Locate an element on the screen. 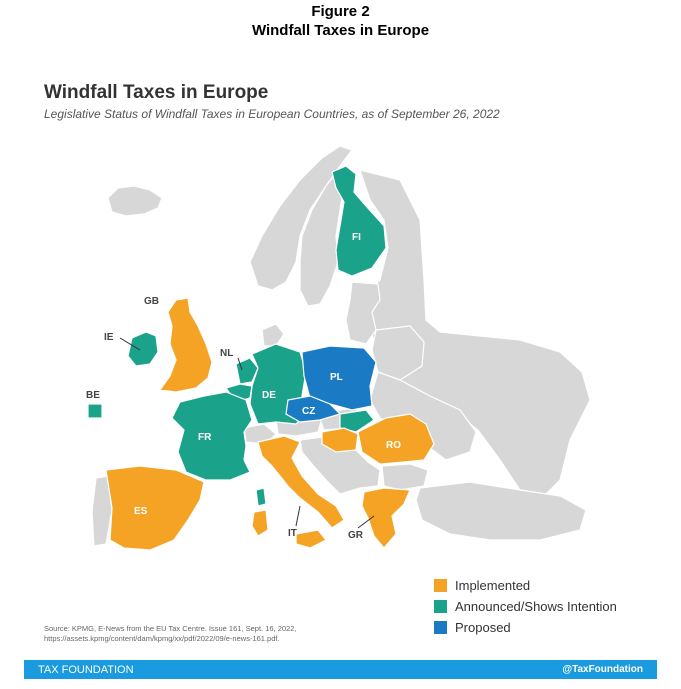  country-netherlands is located at coordinates (247, 371).